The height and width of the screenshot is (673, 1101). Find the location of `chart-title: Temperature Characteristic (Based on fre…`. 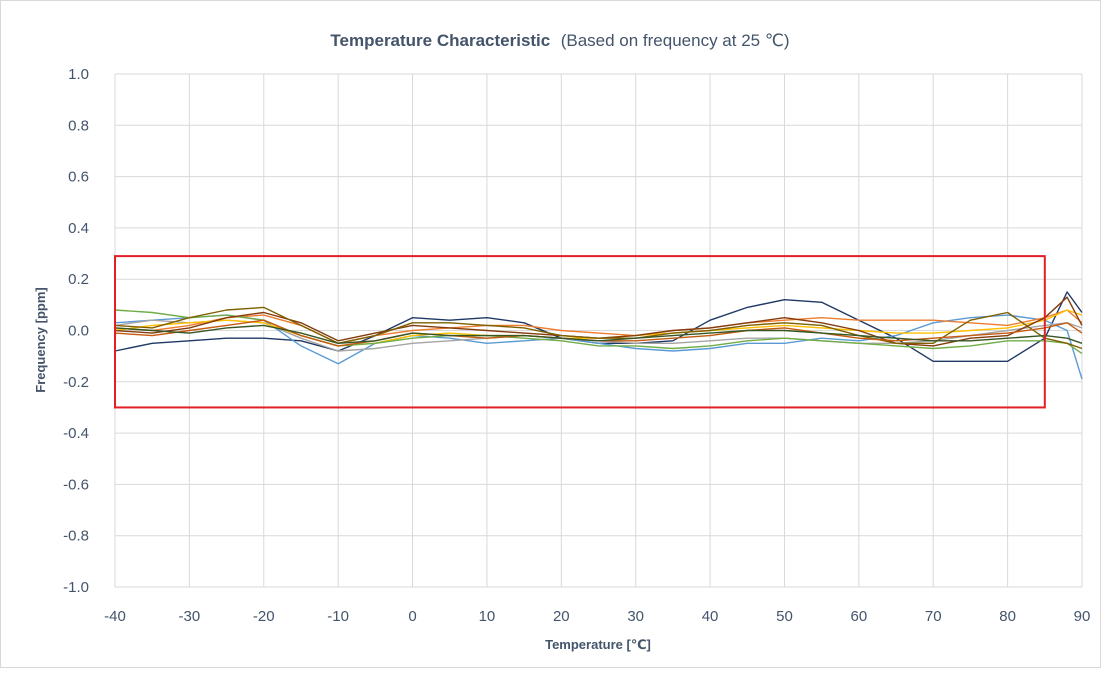

chart-title: Temperature Characteristic (Based on fre… is located at coordinates (559, 40).